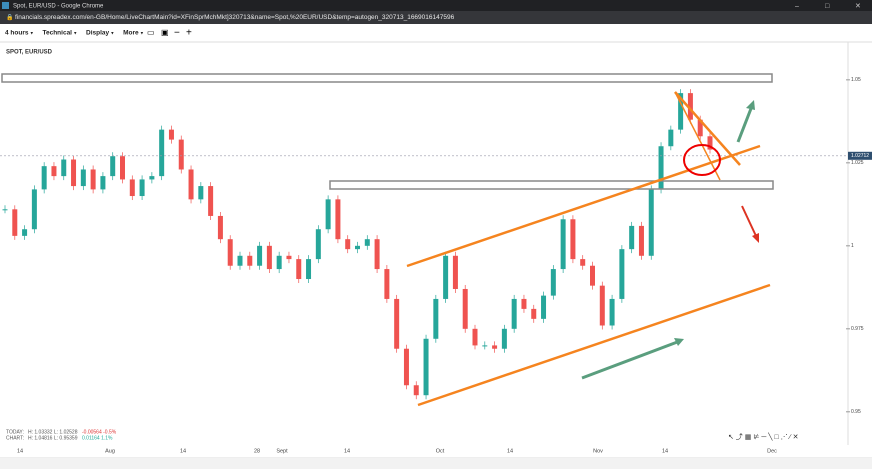  I want to click on x-tick-label: Sept, so click(282, 451).